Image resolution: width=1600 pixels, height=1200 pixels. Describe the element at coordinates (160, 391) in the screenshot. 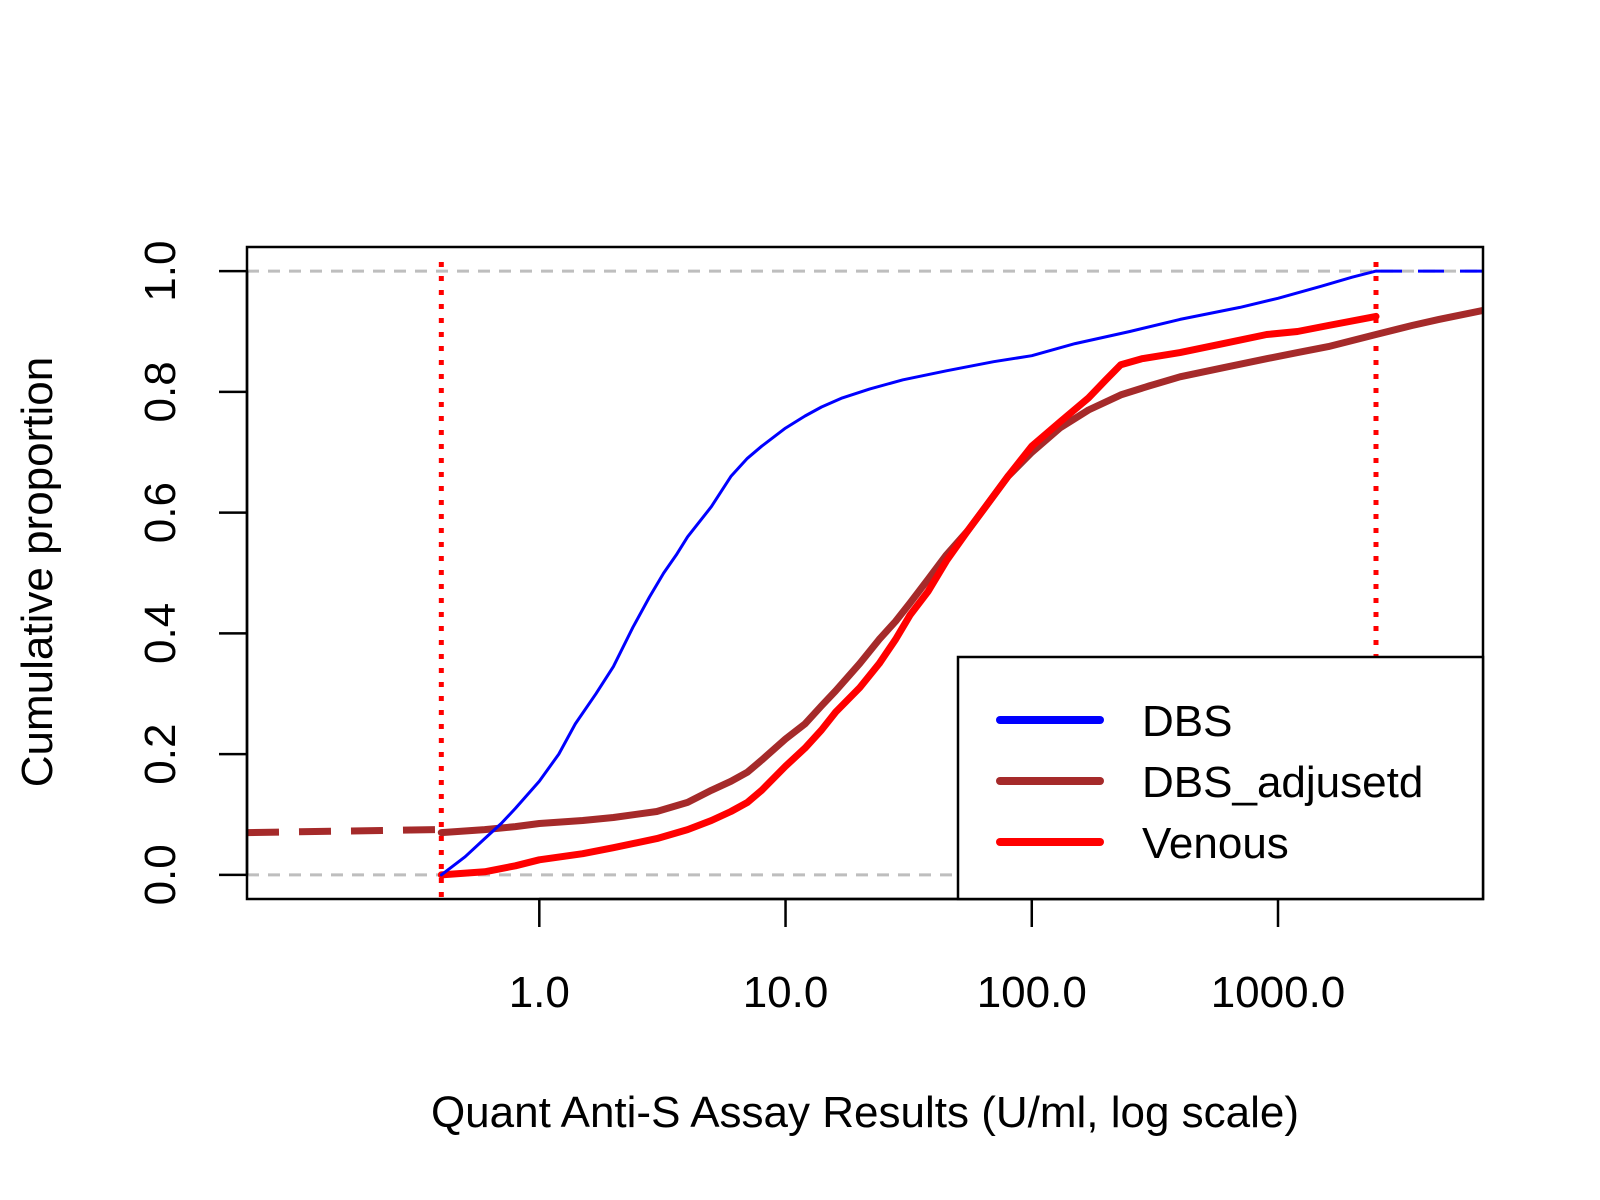

I see `y-tick-label: 0.8` at that location.